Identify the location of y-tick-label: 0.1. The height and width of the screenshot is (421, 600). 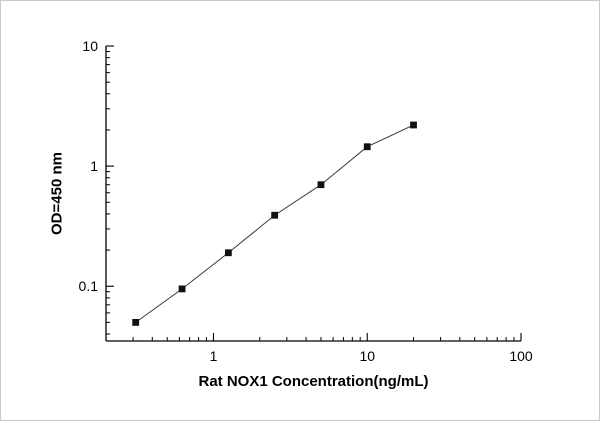
(89, 286).